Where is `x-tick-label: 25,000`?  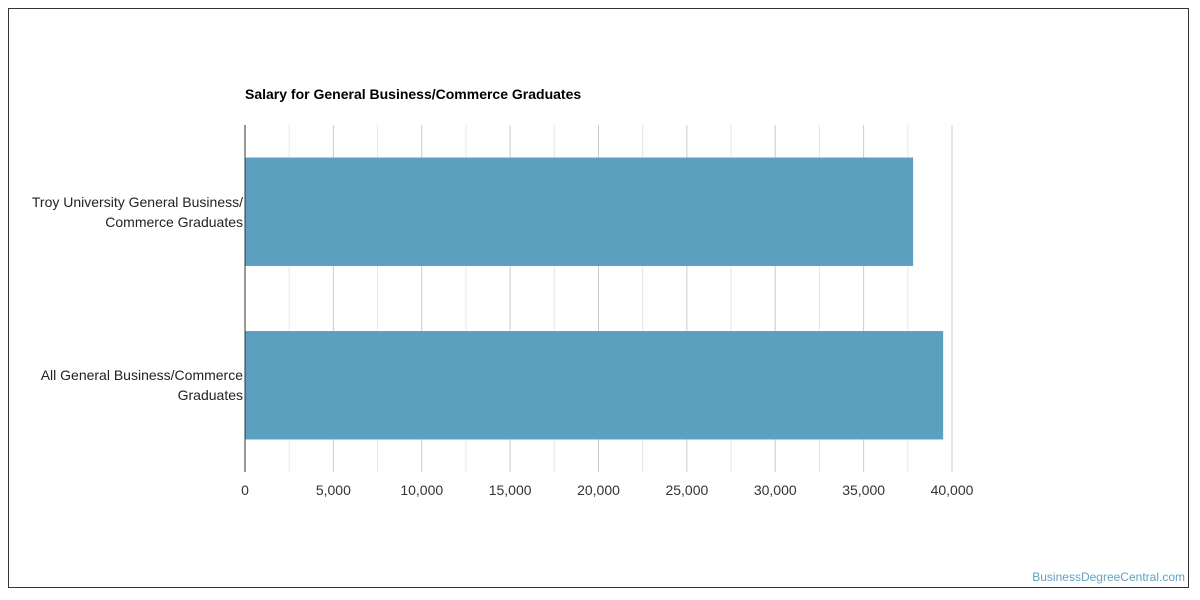
x-tick-label: 25,000 is located at coordinates (686, 490).